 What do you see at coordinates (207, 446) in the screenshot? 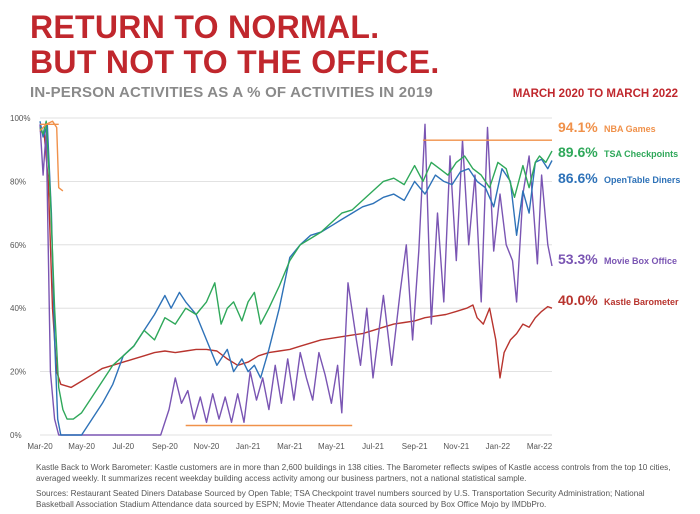
I see `x-tick-label: Nov-20` at bounding box center [207, 446].